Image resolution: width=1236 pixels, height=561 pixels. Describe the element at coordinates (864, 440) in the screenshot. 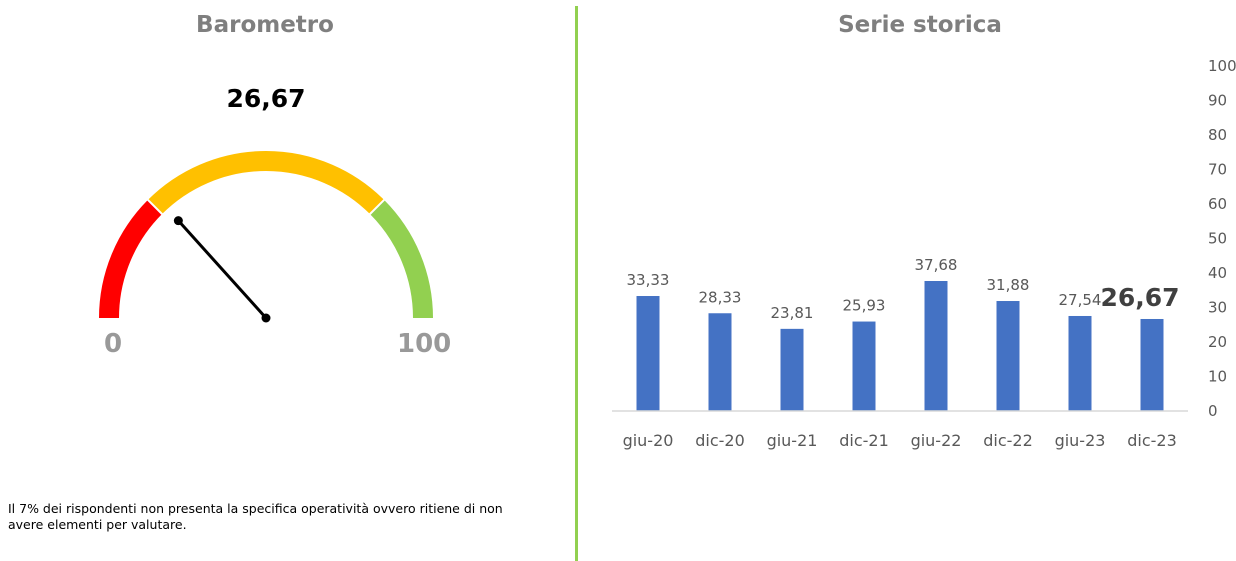

I see `x-tick-label: dic-21` at that location.